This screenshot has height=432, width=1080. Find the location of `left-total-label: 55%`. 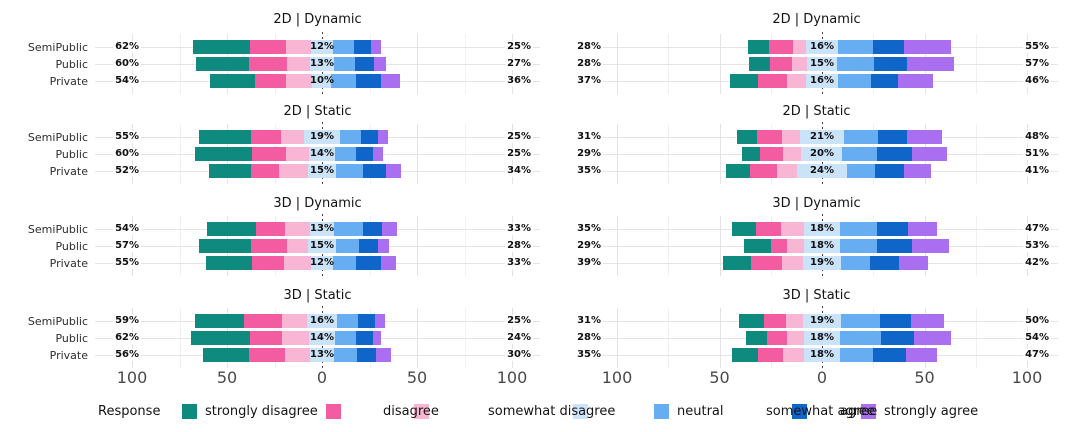

left-total-label: 55% is located at coordinates (127, 263).